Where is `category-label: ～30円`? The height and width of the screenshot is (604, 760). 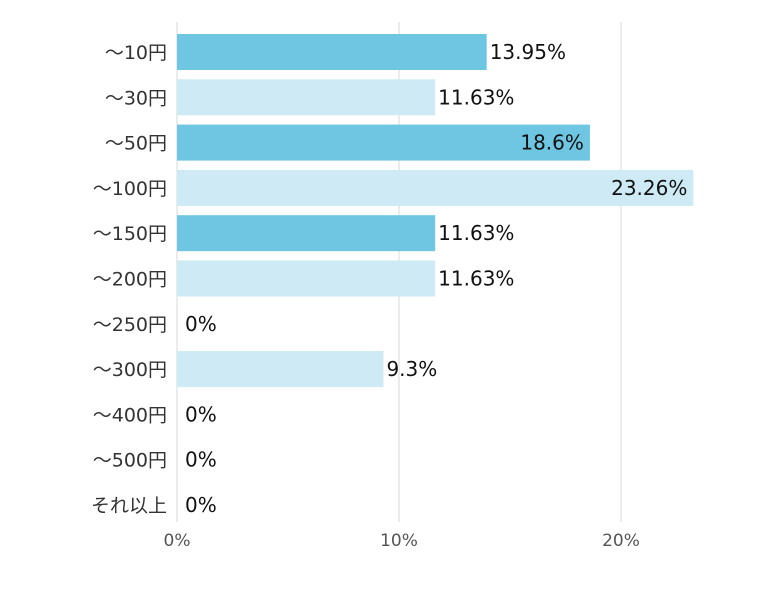
category-label: ～30円 is located at coordinates (136, 98).